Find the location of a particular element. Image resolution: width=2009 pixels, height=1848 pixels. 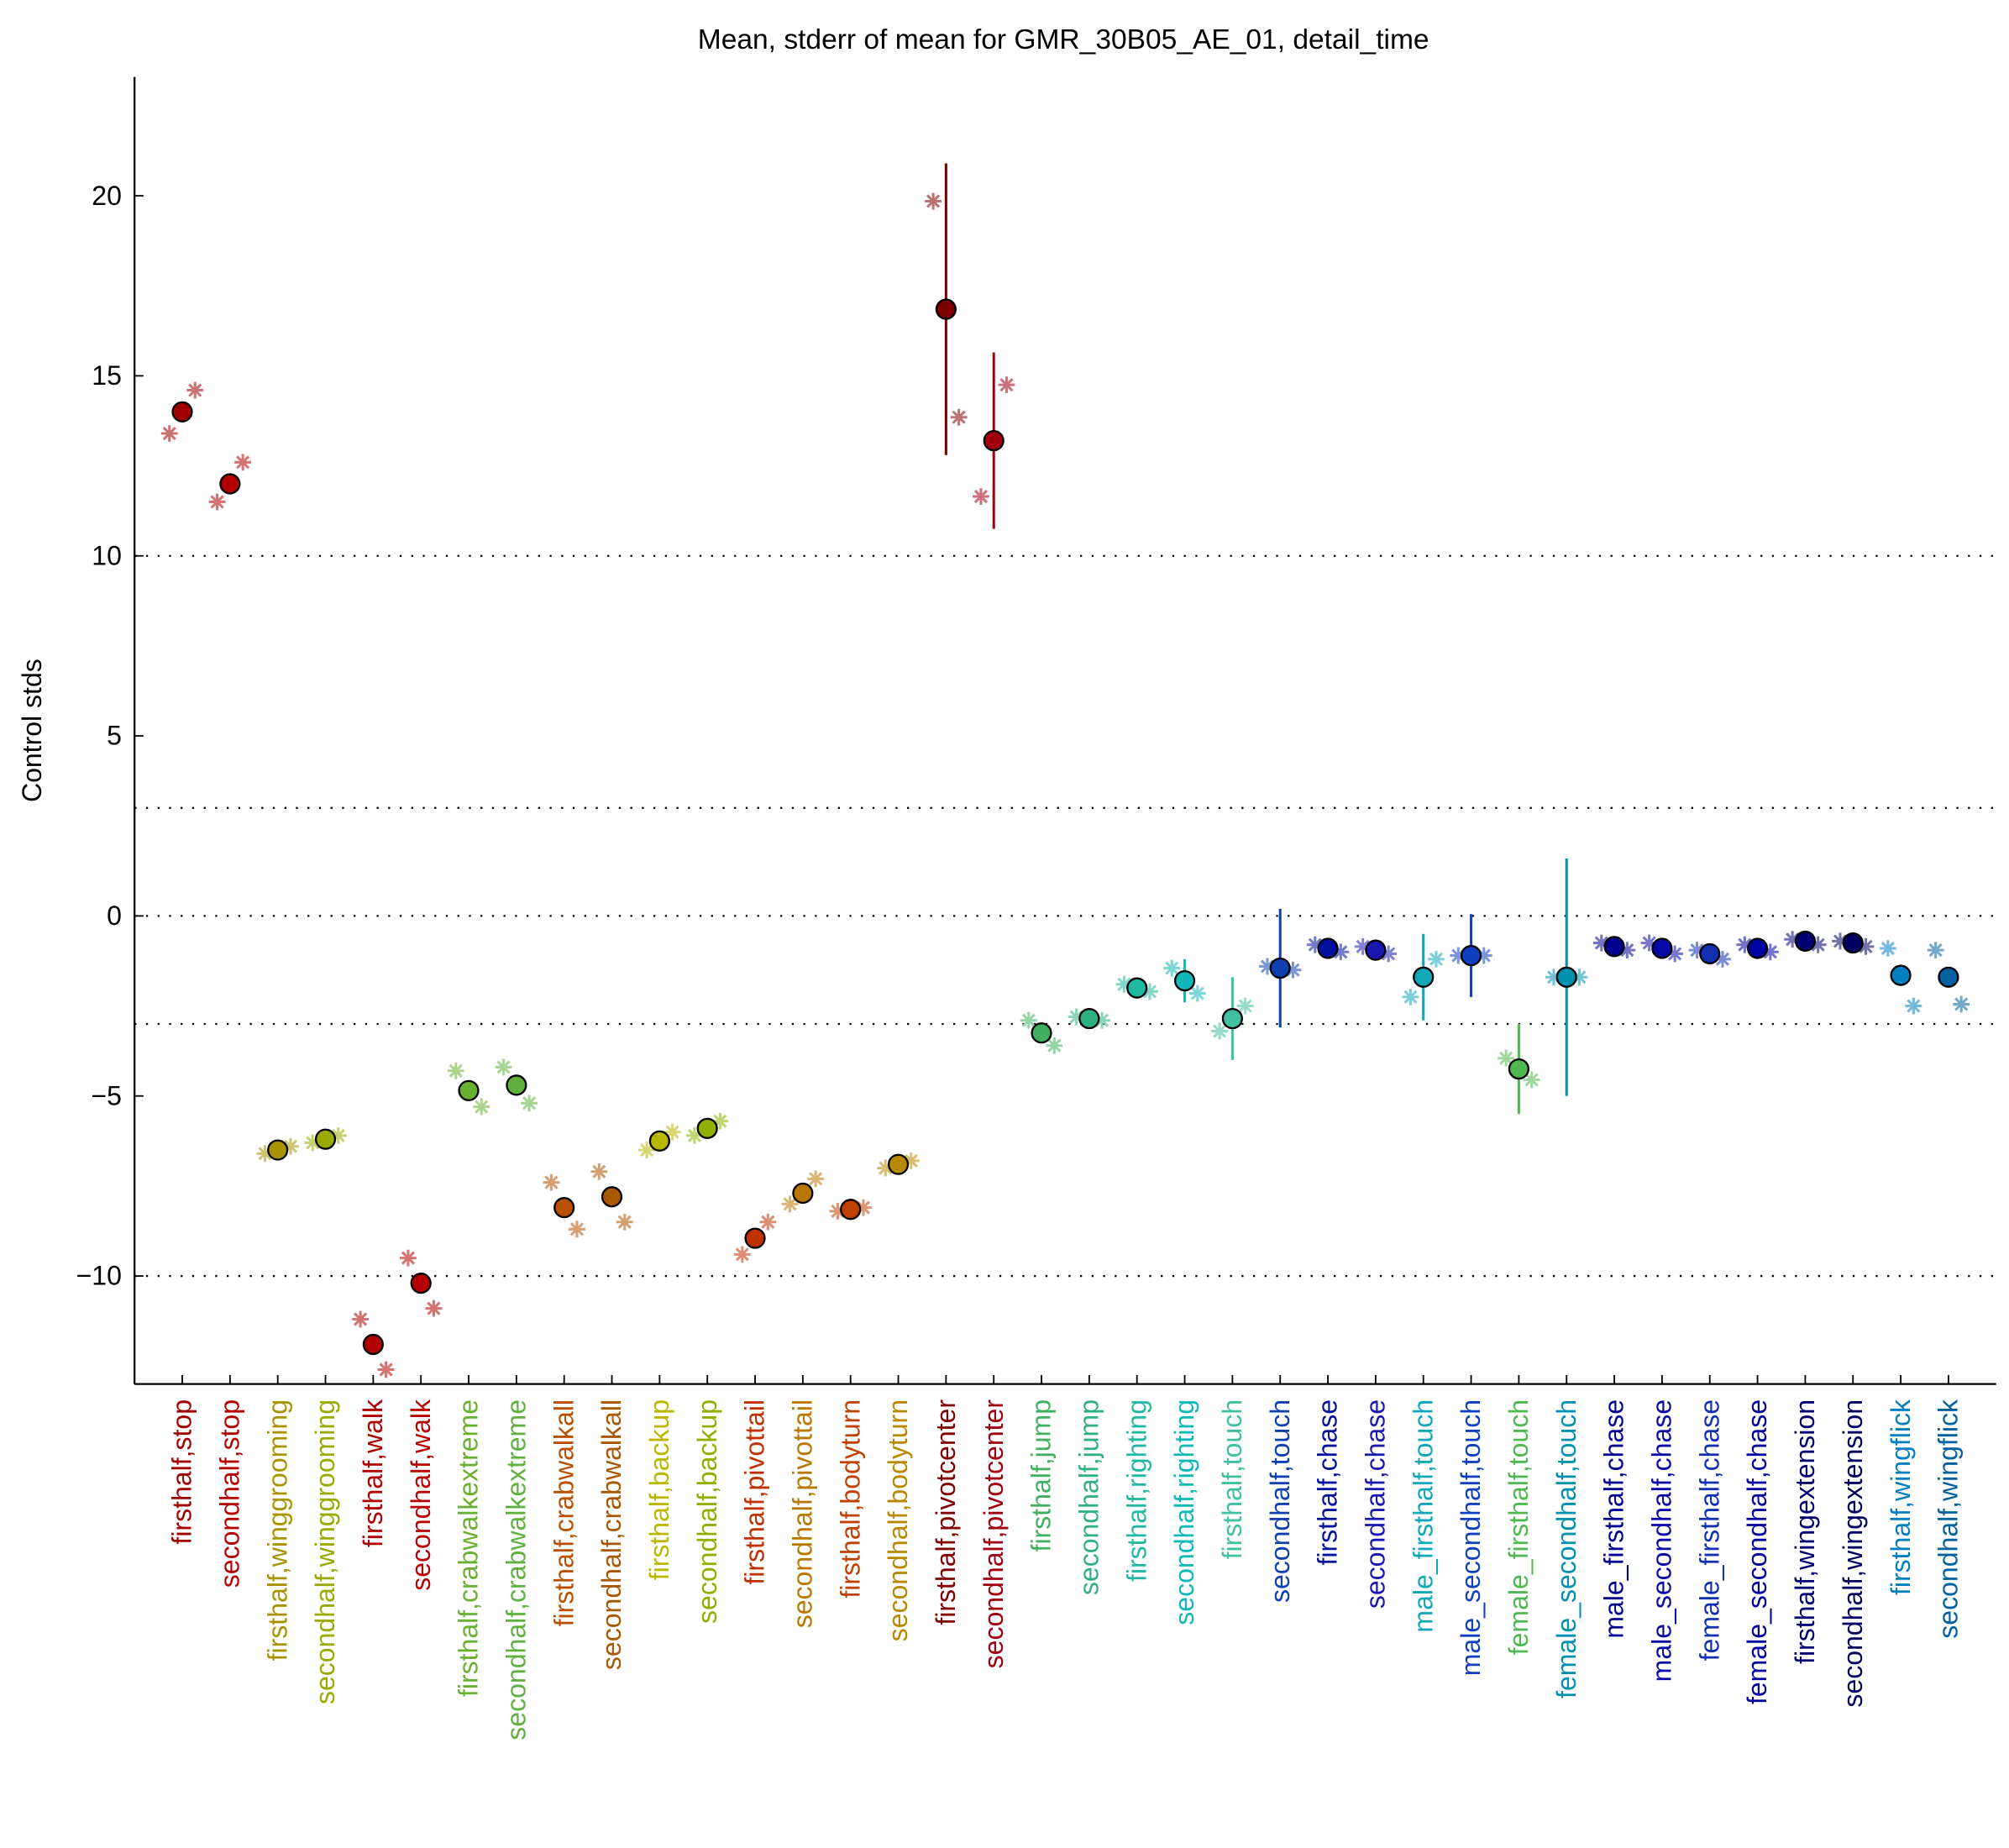

x-tick-label: secondhalf,walk is located at coordinates (421, 1495).